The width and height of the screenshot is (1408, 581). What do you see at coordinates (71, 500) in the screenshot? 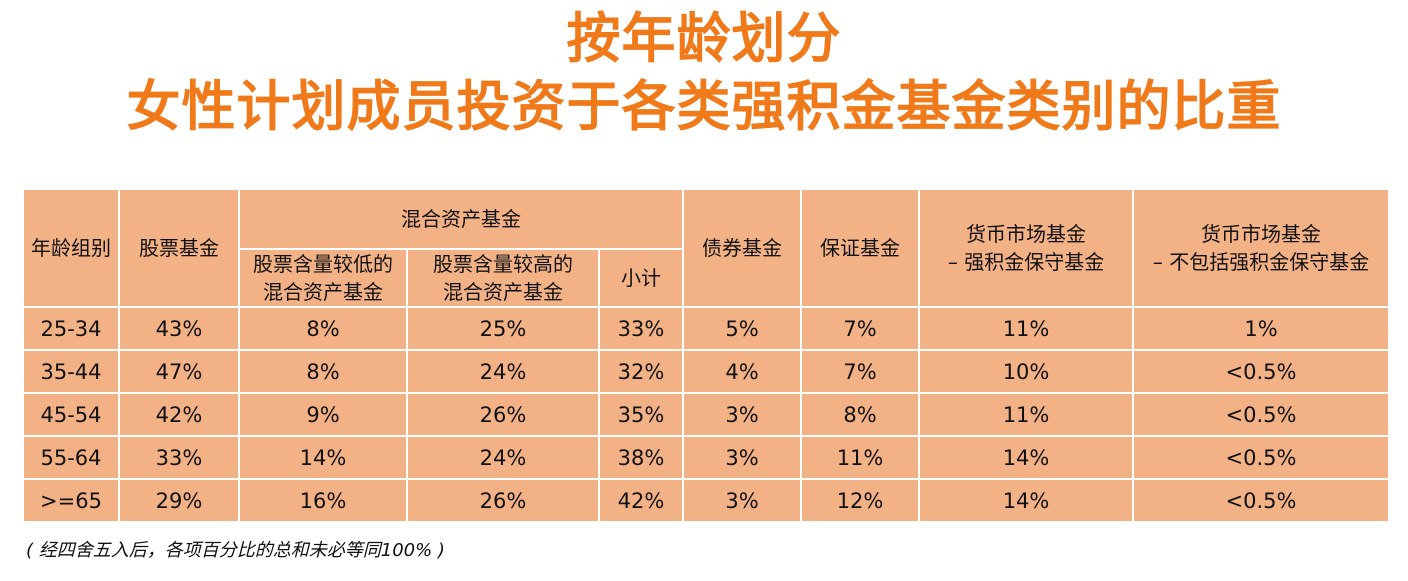
I see `cell-age-group: >=65` at bounding box center [71, 500].